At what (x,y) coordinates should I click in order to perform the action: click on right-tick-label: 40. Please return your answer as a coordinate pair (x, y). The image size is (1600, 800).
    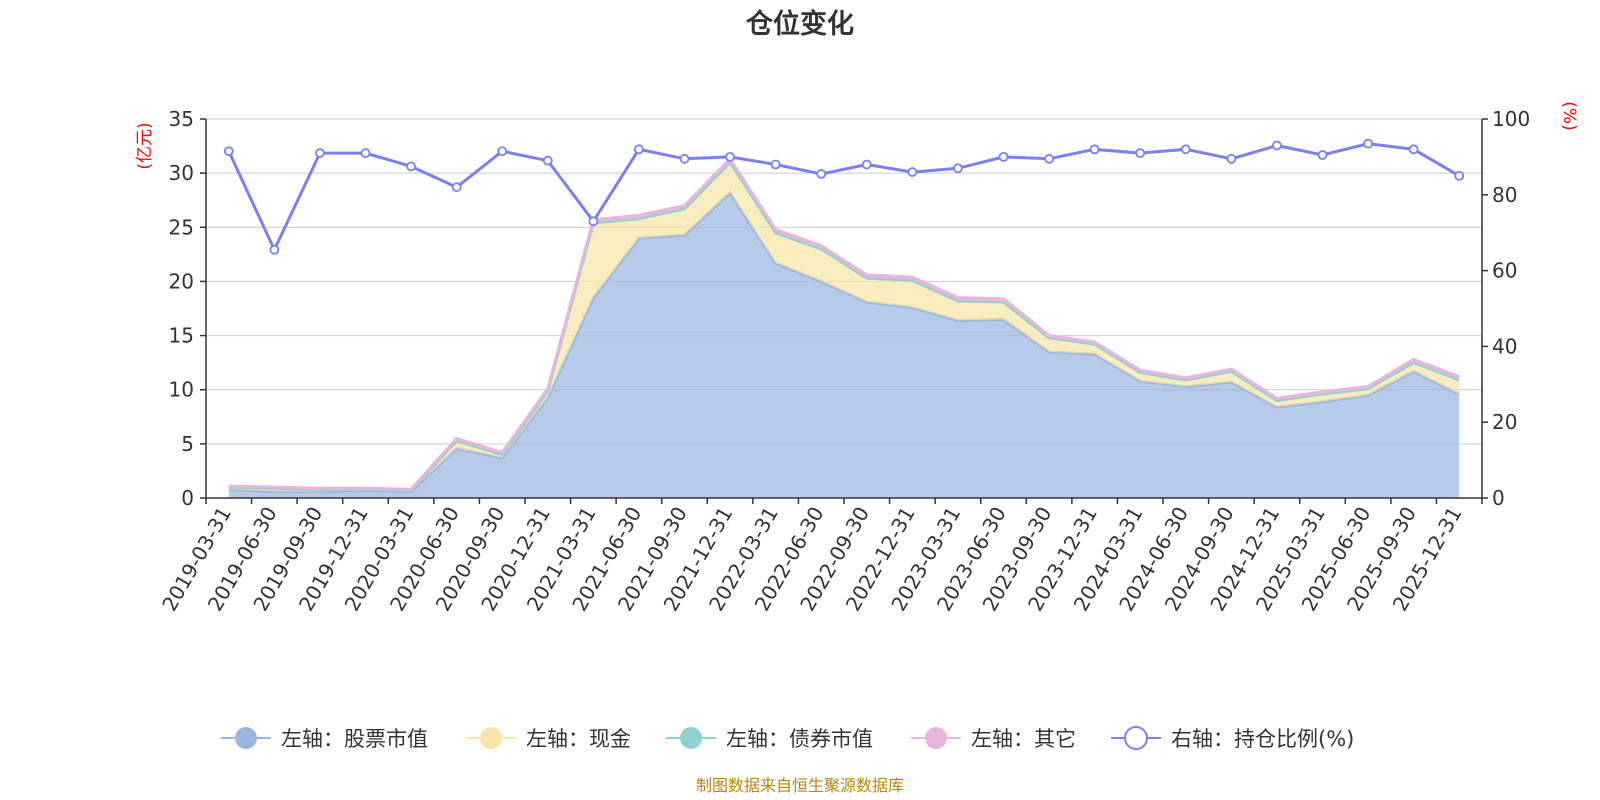
    Looking at the image, I should click on (1504, 346).